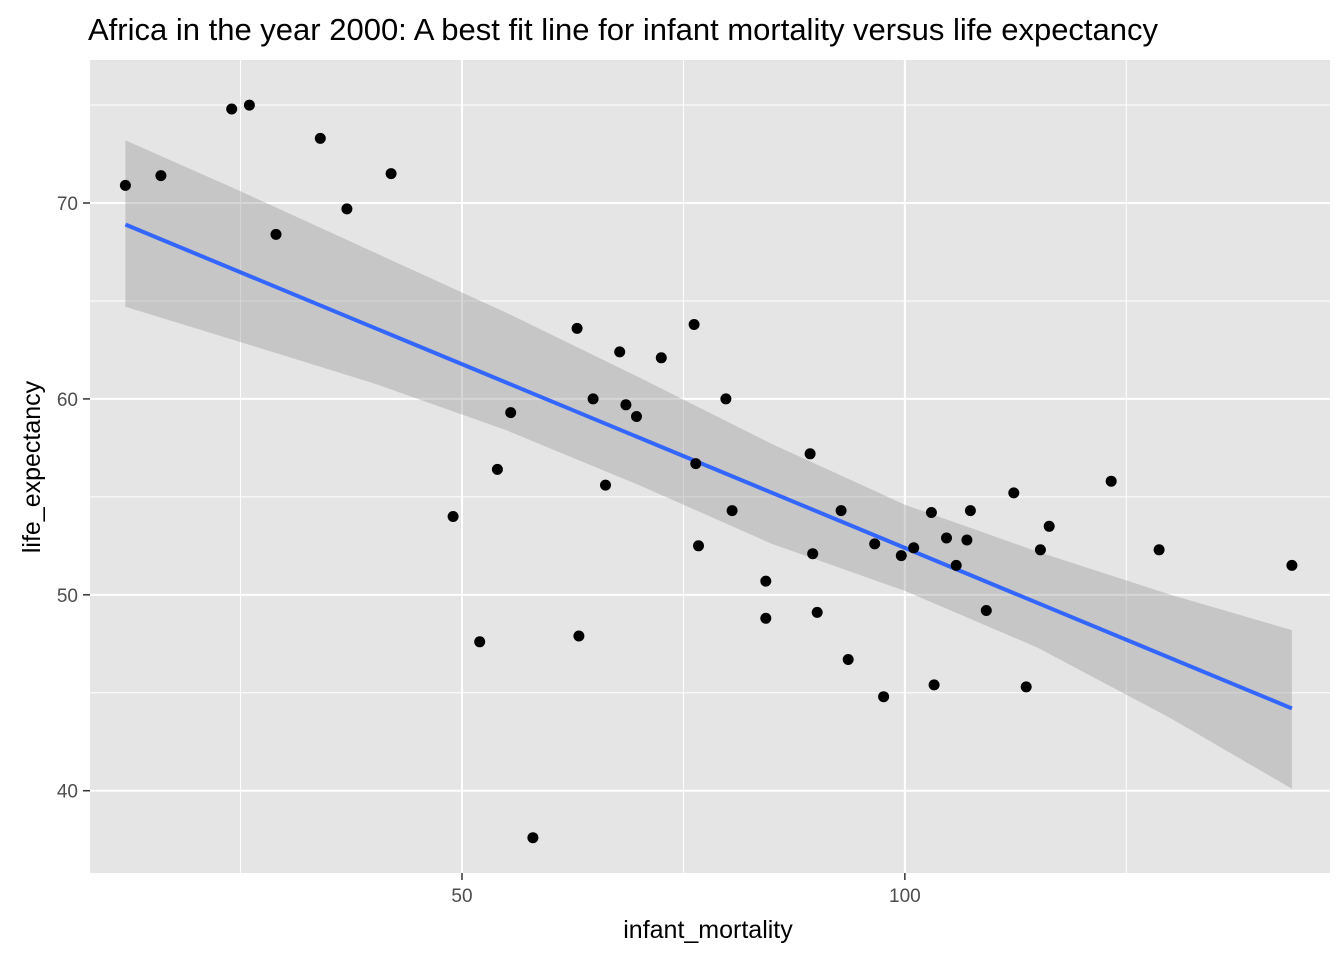 The width and height of the screenshot is (1344, 960). What do you see at coordinates (73, 498) in the screenshot?
I see `y-axis-ticks: 40 50 60 70` at bounding box center [73, 498].